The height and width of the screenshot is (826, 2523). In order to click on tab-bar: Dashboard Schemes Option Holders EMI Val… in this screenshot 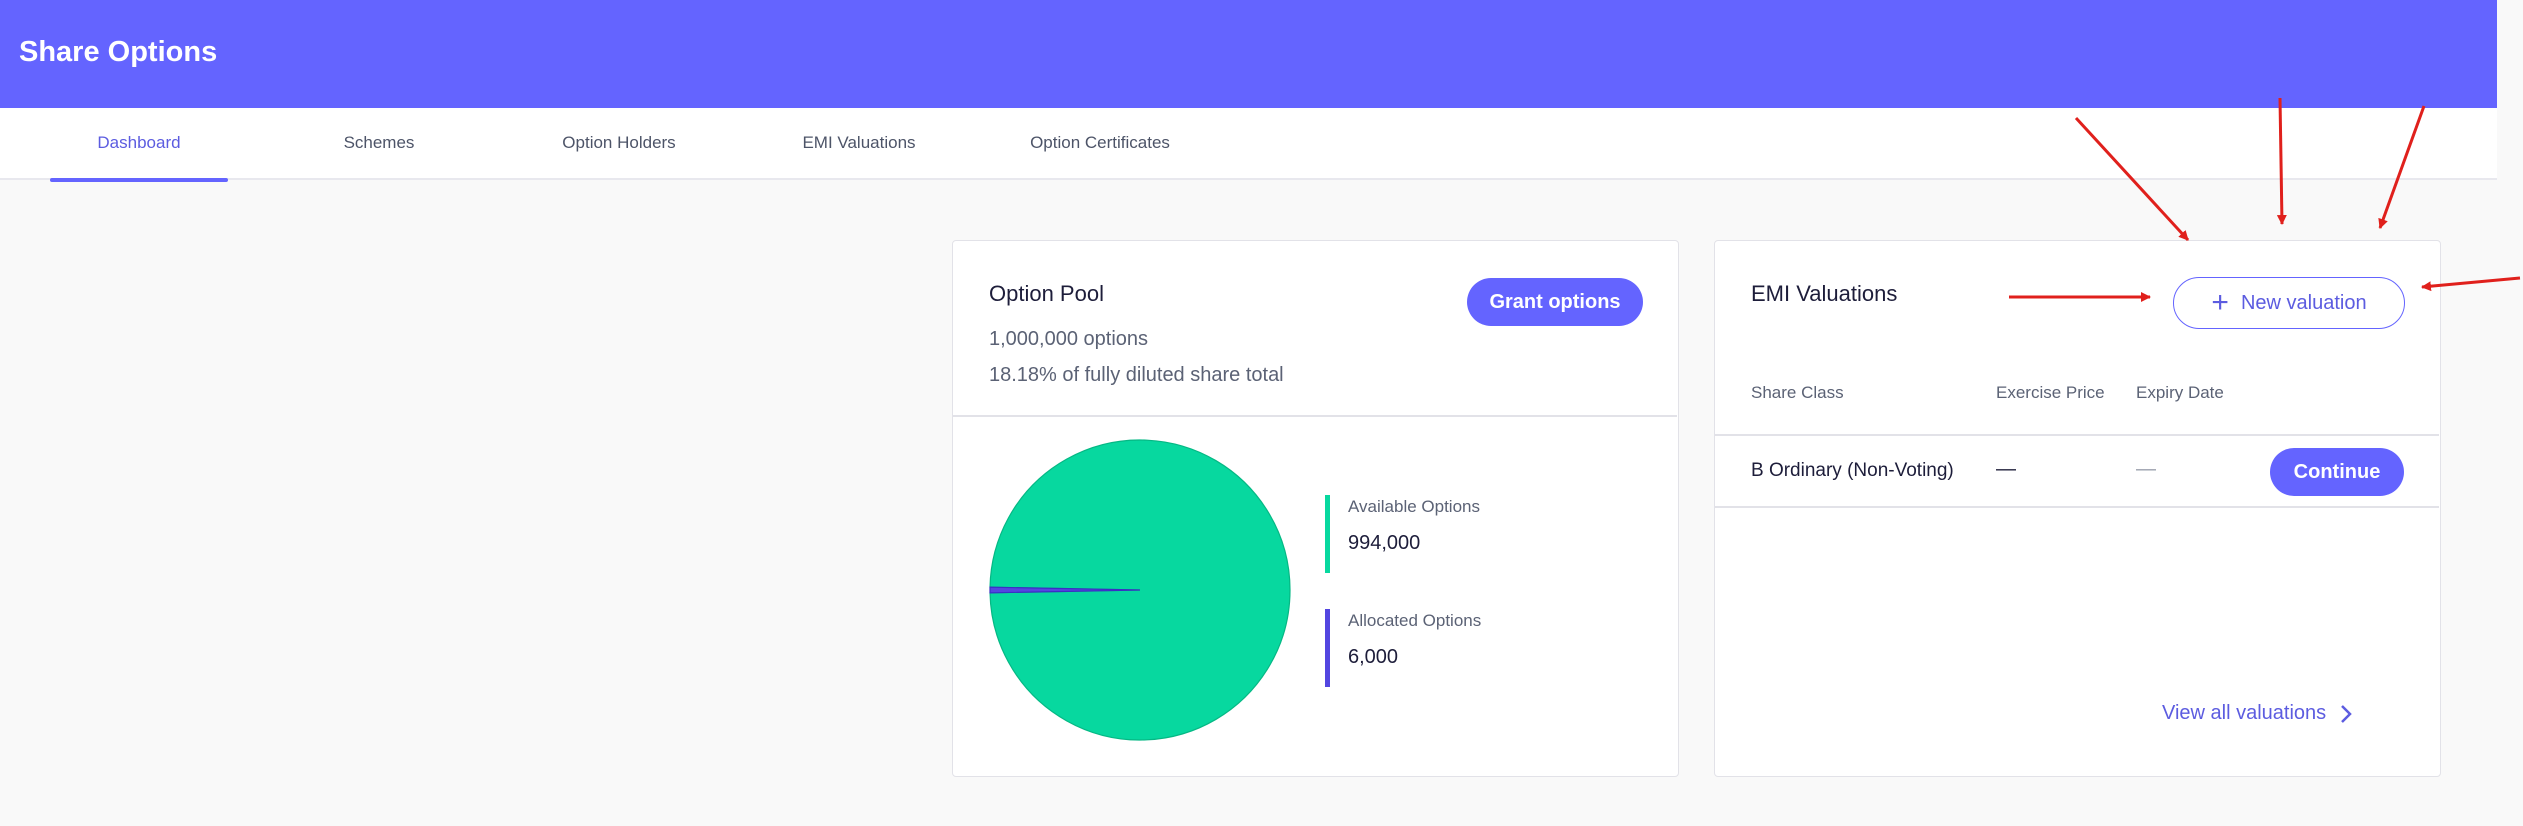, I will do `click(1248, 145)`.